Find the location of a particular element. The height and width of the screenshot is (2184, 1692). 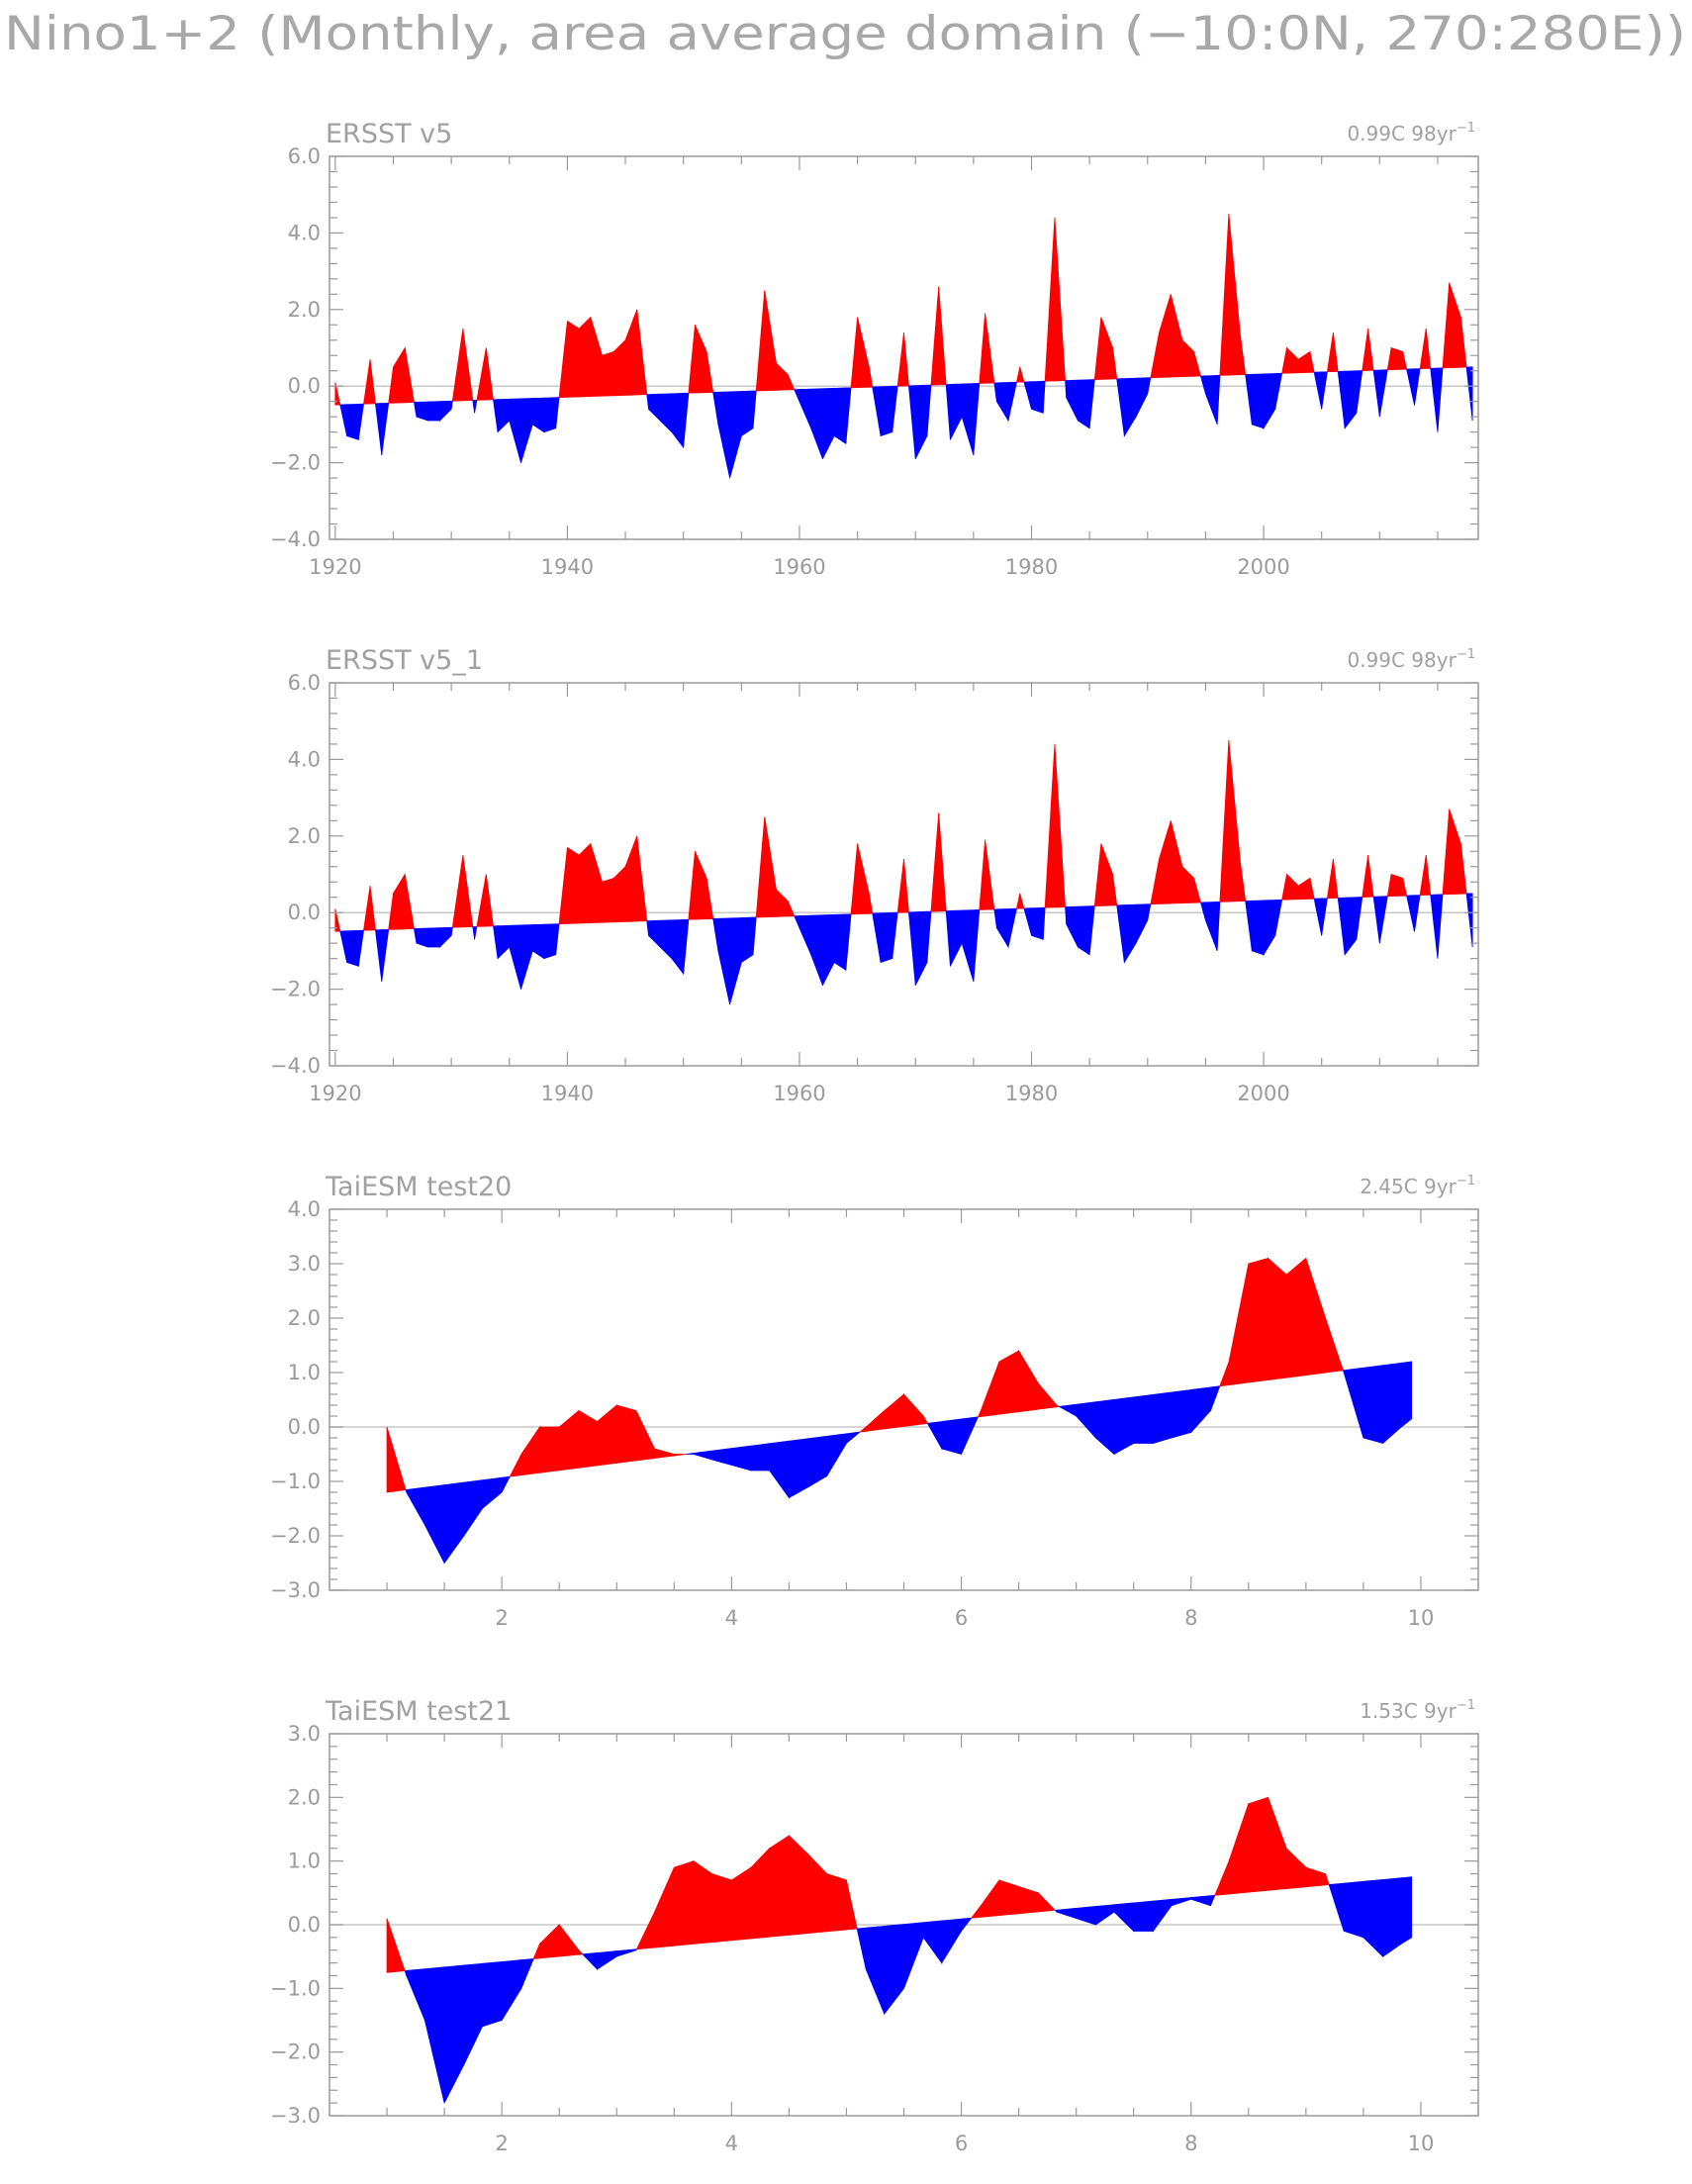

x-tick-label: 1960 is located at coordinates (799, 567).